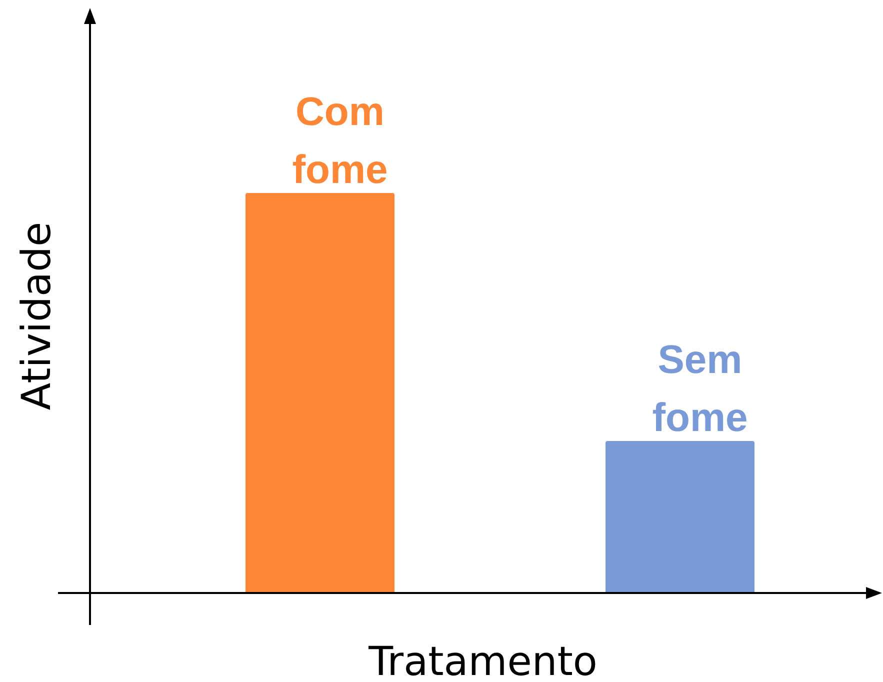  Describe the element at coordinates (37, 316) in the screenshot. I see `y-axis-title: Atividade` at that location.